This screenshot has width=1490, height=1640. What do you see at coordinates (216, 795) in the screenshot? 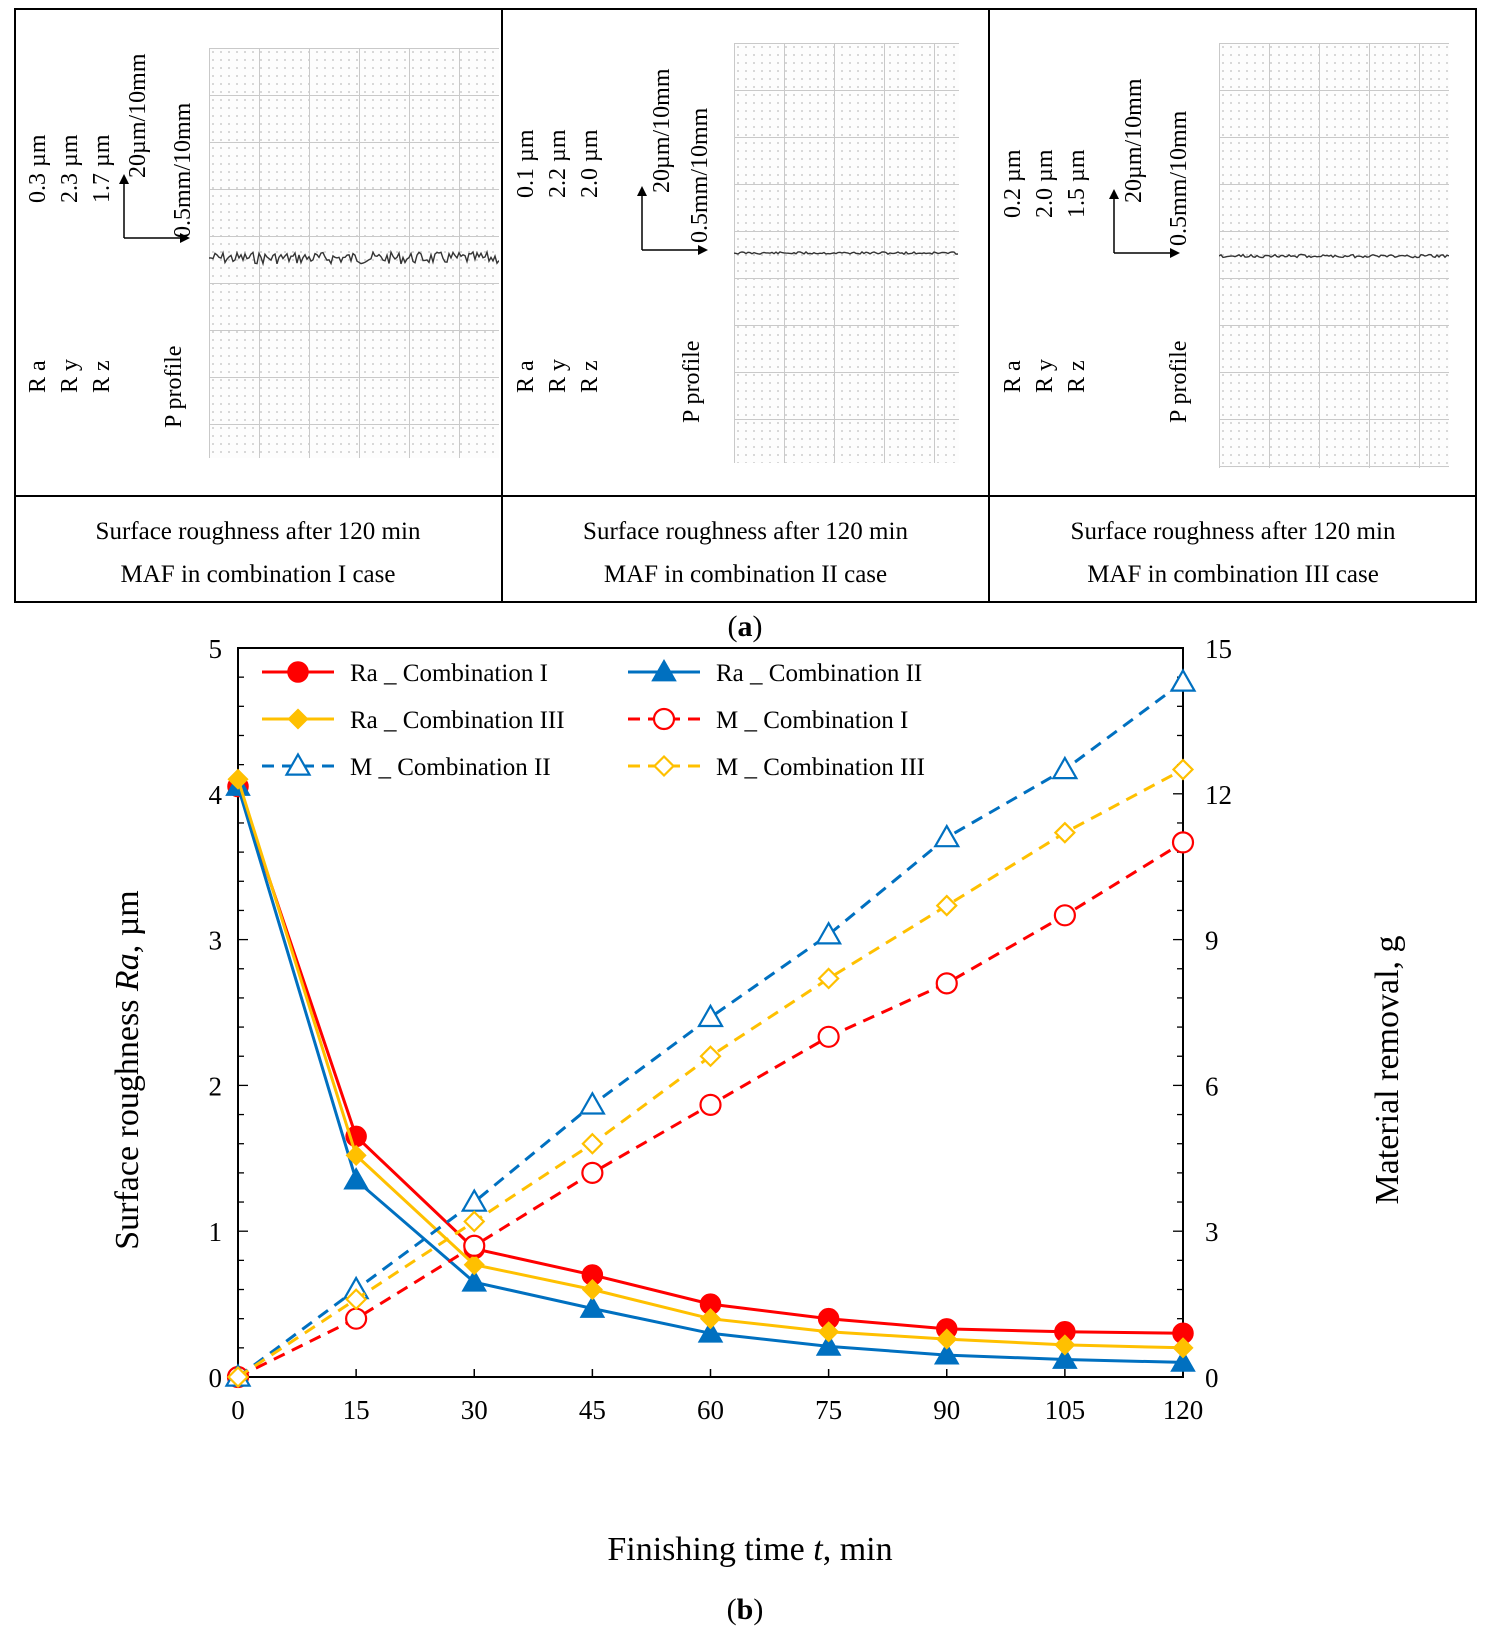
I see `y-tick-label: 4` at bounding box center [216, 795].